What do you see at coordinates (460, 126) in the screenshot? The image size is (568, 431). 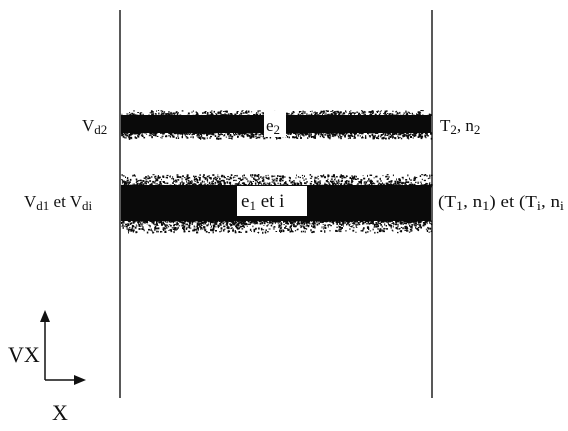 I see `right-label-t2-n2: T2, n2` at bounding box center [460, 126].